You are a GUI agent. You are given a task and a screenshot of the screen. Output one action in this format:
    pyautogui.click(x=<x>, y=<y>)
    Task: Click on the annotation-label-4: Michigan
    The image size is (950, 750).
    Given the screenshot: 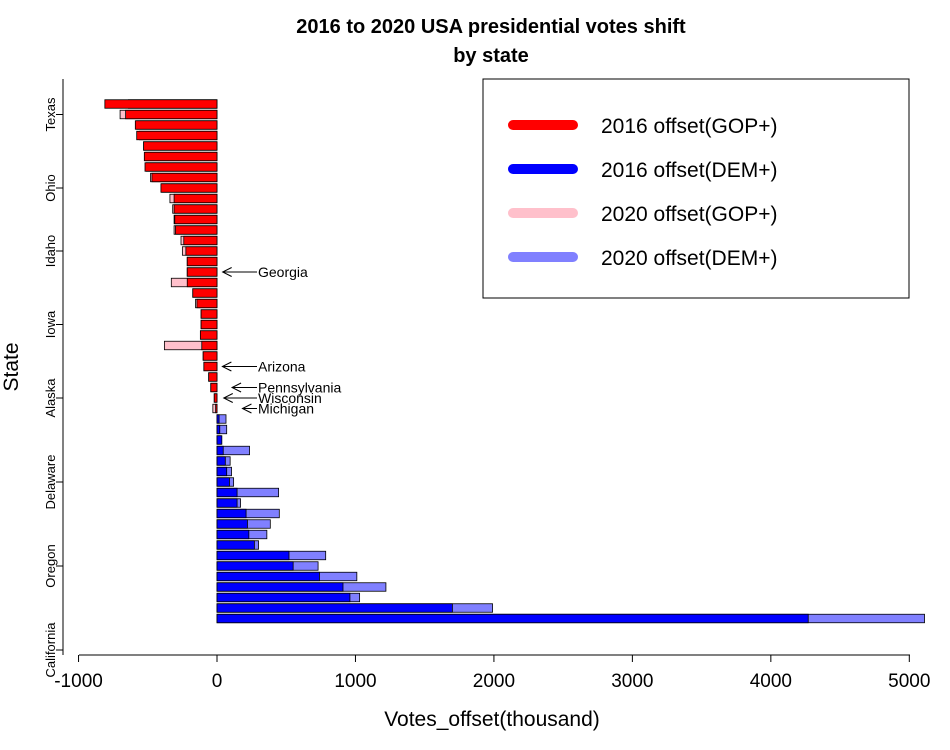 What is the action you would take?
    pyautogui.click(x=286, y=409)
    